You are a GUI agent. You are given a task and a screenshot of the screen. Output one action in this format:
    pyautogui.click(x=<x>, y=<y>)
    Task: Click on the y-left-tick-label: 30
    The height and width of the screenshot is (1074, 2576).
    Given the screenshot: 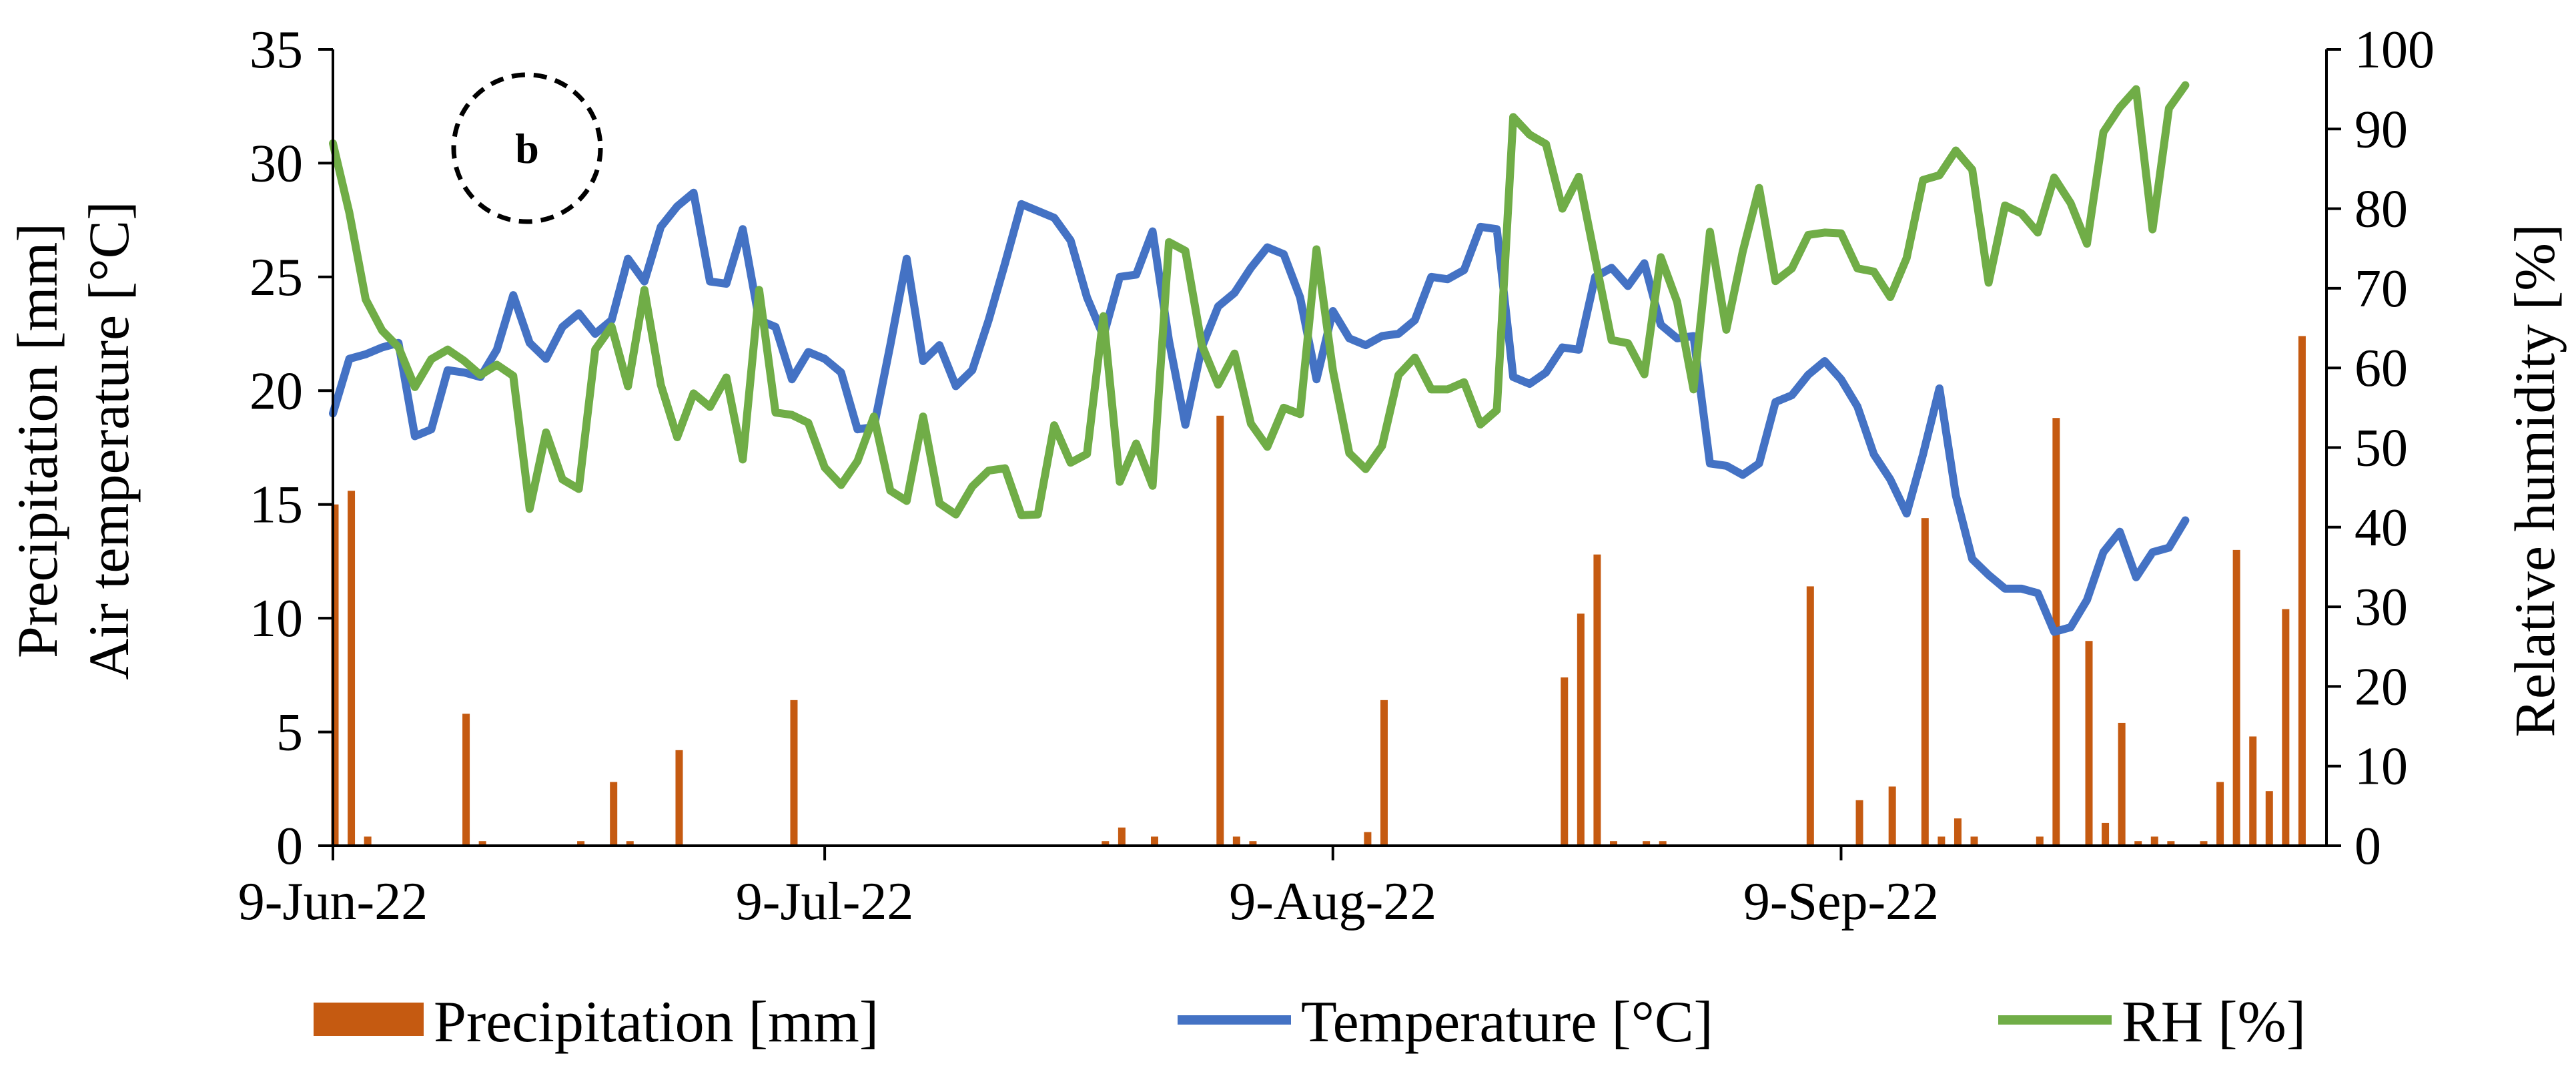 What is the action you would take?
    pyautogui.click(x=276, y=164)
    